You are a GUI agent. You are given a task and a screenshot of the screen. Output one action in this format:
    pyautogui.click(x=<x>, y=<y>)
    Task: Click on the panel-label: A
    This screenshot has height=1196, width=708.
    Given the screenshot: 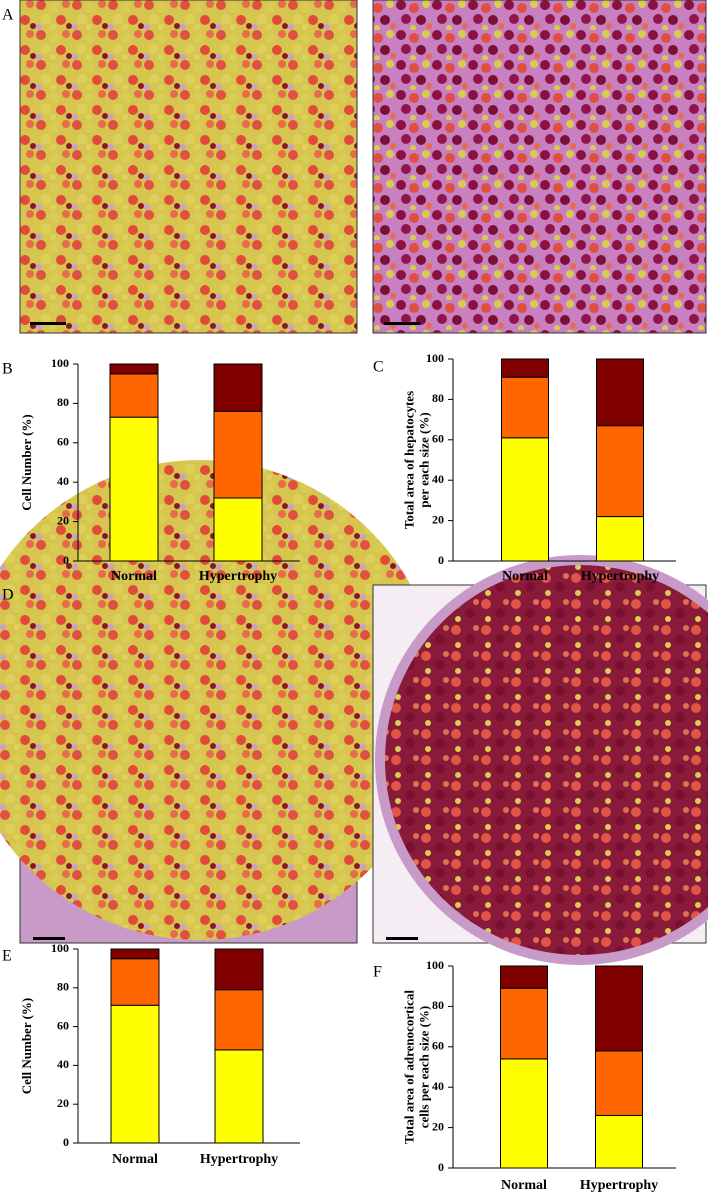 What is the action you would take?
    pyautogui.click(x=8, y=15)
    